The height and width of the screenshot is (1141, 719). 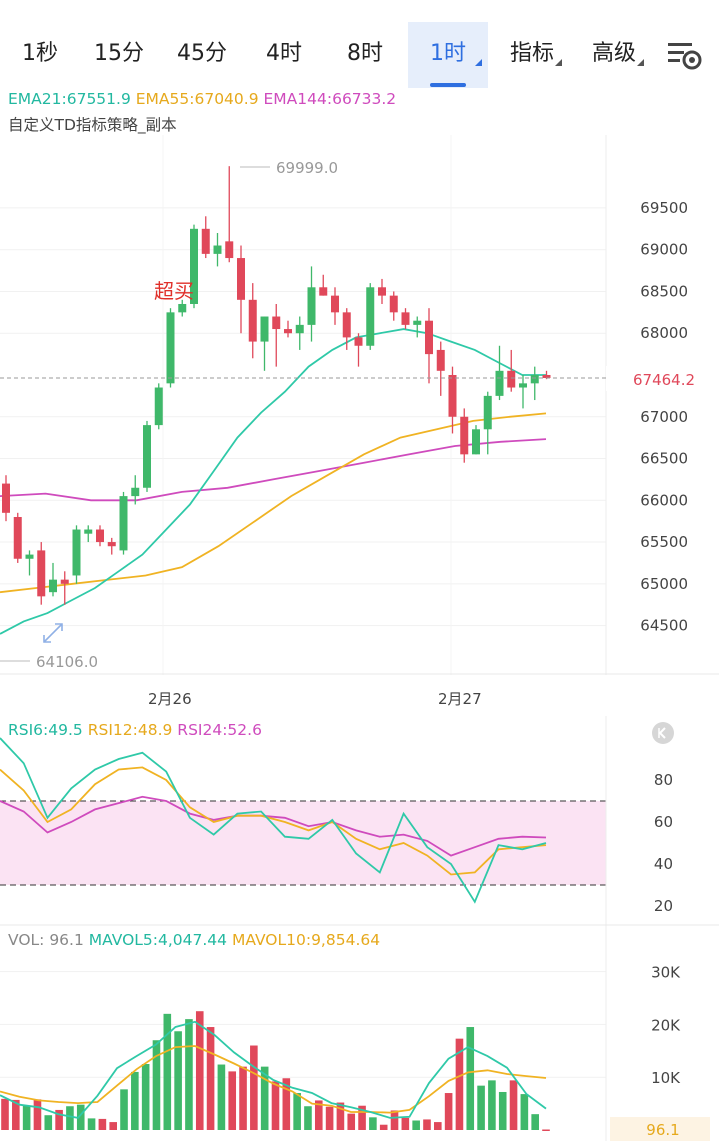 I want to click on high-price-label: 69999.0, so click(x=307, y=168).